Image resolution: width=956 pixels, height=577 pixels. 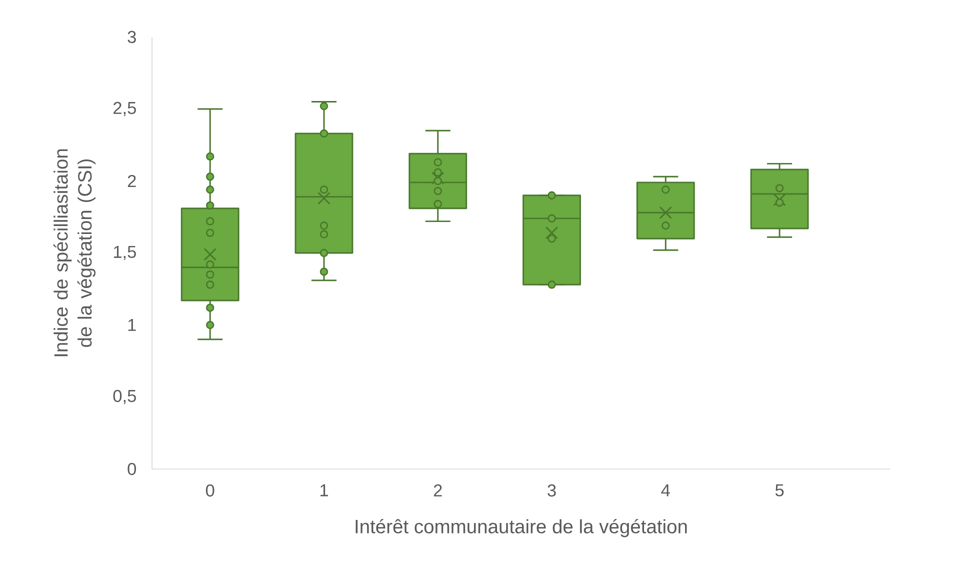 What do you see at coordinates (779, 490) in the screenshot?
I see `x-tick-label: 5` at bounding box center [779, 490].